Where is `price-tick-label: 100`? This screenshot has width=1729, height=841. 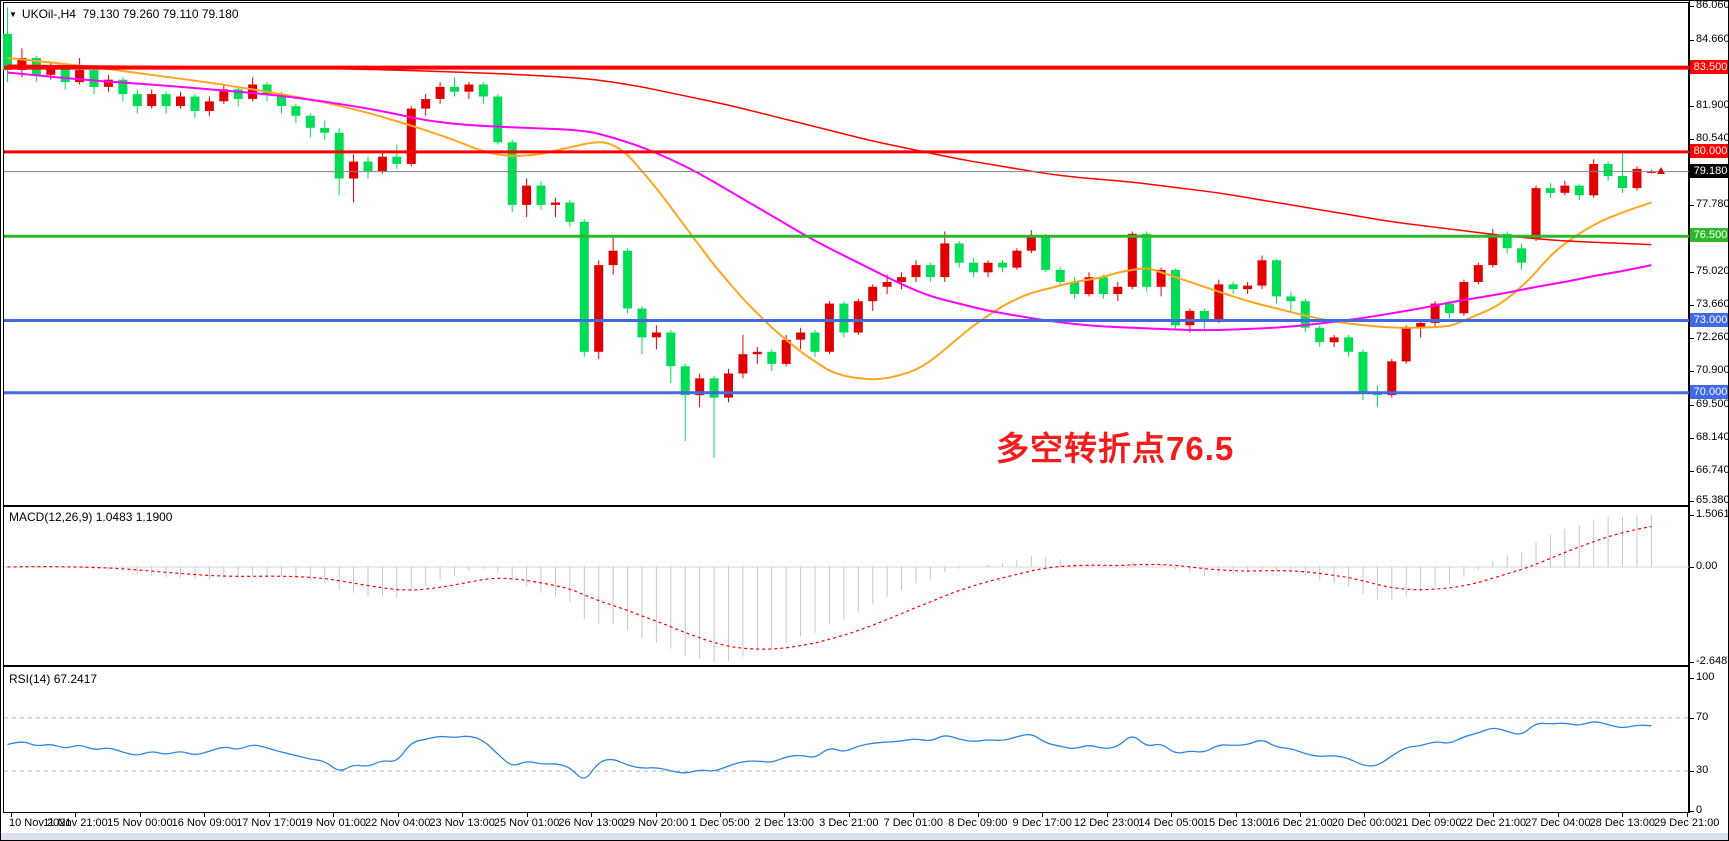
price-tick-label: 100 is located at coordinates (1702, 677).